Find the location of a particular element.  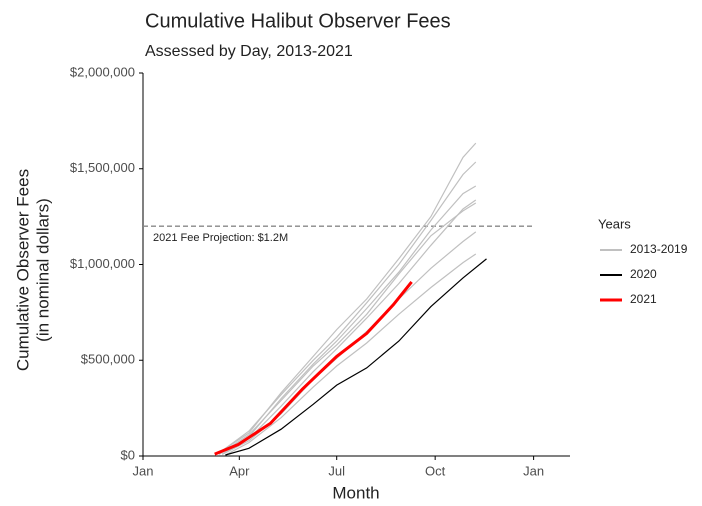

y-tick-label: $500,000 is located at coordinates (108, 359).